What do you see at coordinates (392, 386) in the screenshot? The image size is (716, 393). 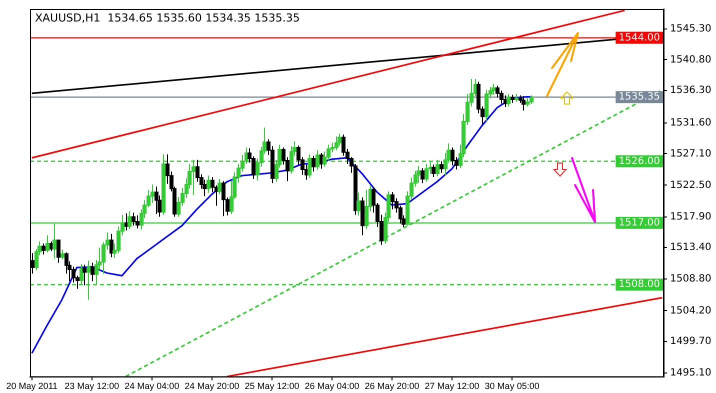 I see `x-tick-label: 26 May 20:00` at bounding box center [392, 386].